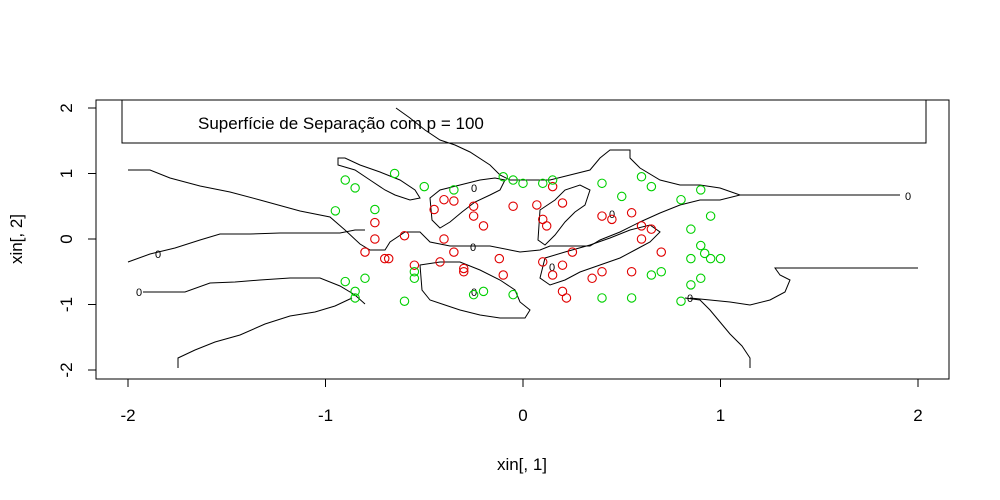 This screenshot has width=1000, height=500. What do you see at coordinates (66, 238) in the screenshot?
I see `y-tick-label: 0` at bounding box center [66, 238].